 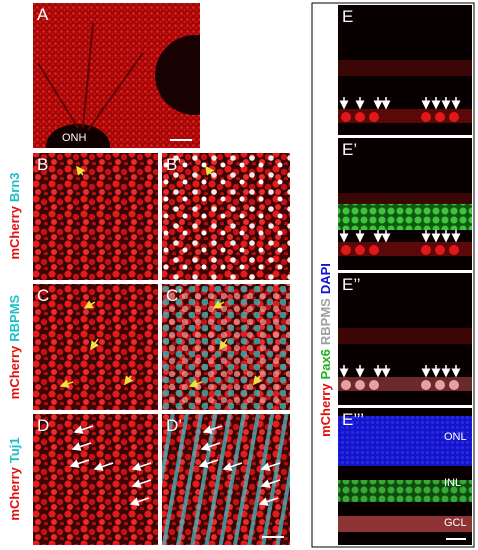 I want to click on label-part: Tuj1, so click(x=14, y=450).